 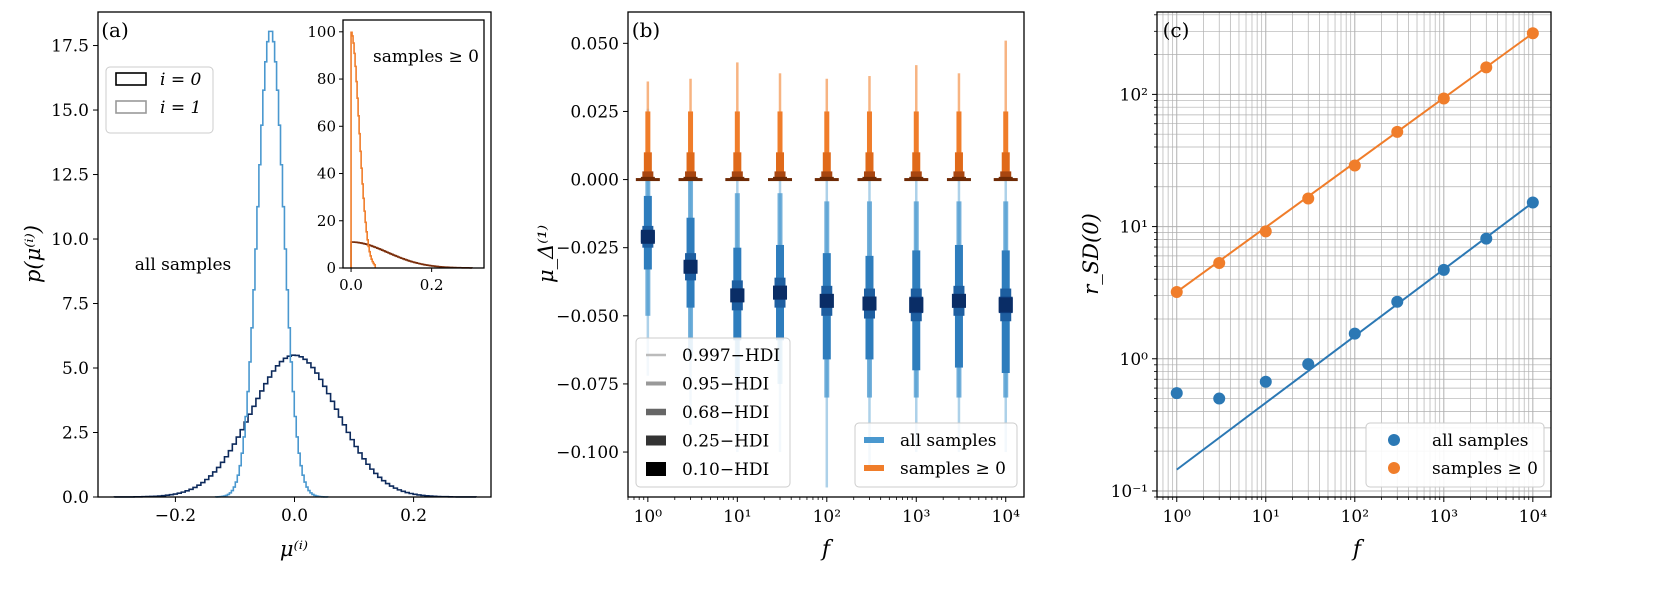 I want to click on inset-y-tick-label: 100, so click(x=321, y=32).